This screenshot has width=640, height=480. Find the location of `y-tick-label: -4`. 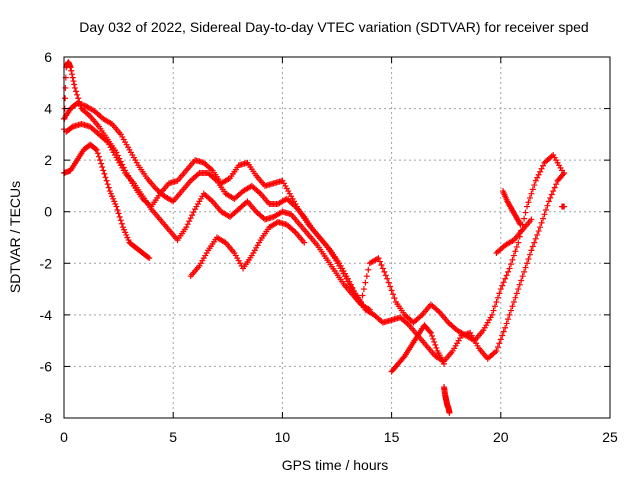

y-tick-label: -4 is located at coordinates (46, 315).